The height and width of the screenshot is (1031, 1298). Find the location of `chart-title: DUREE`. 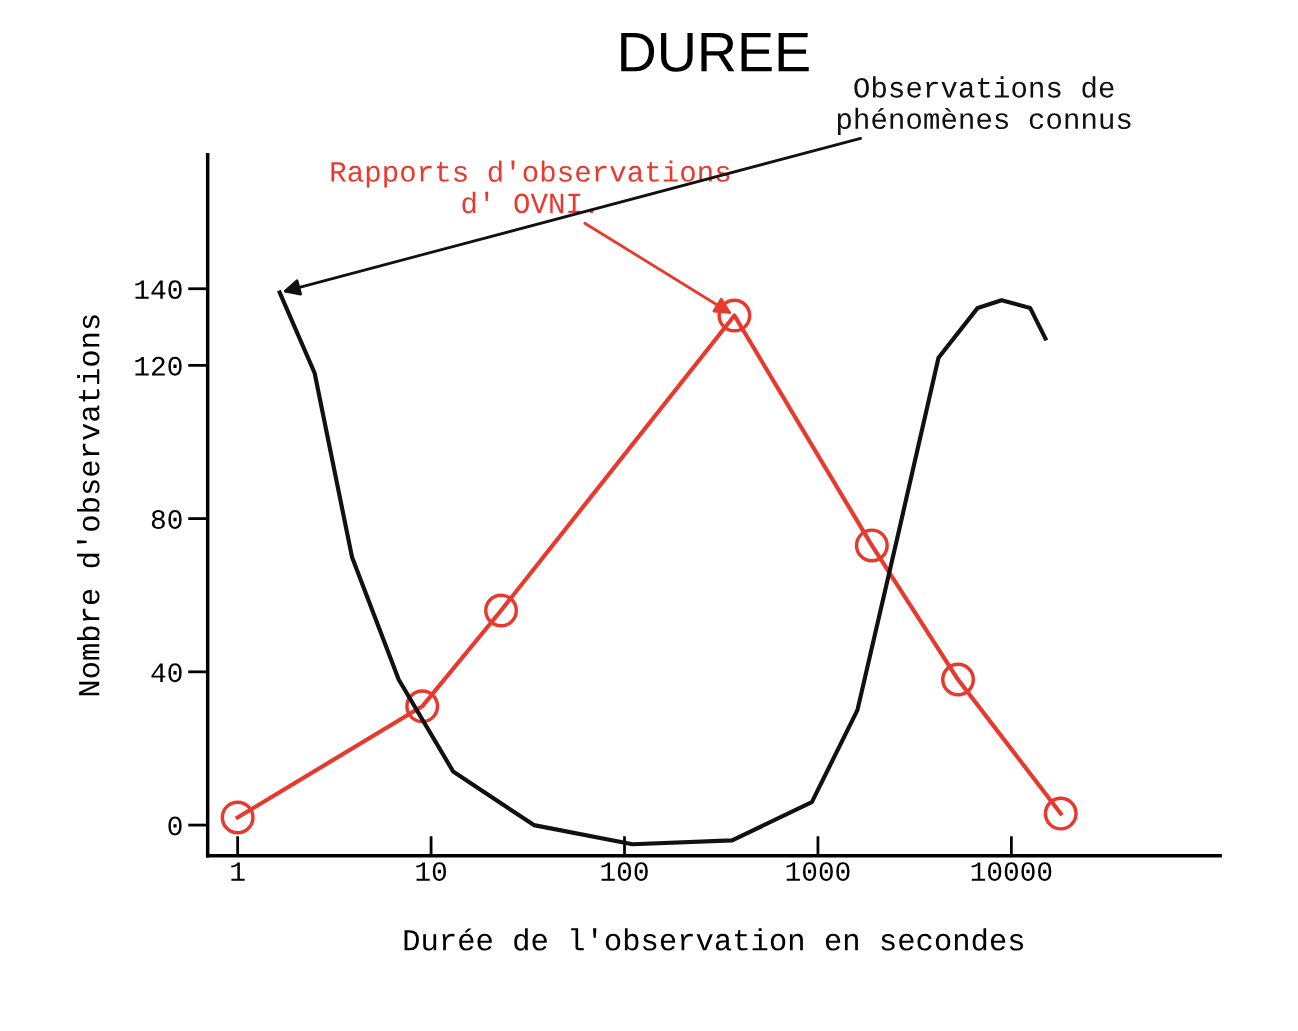

chart-title: DUREE is located at coordinates (715, 52).